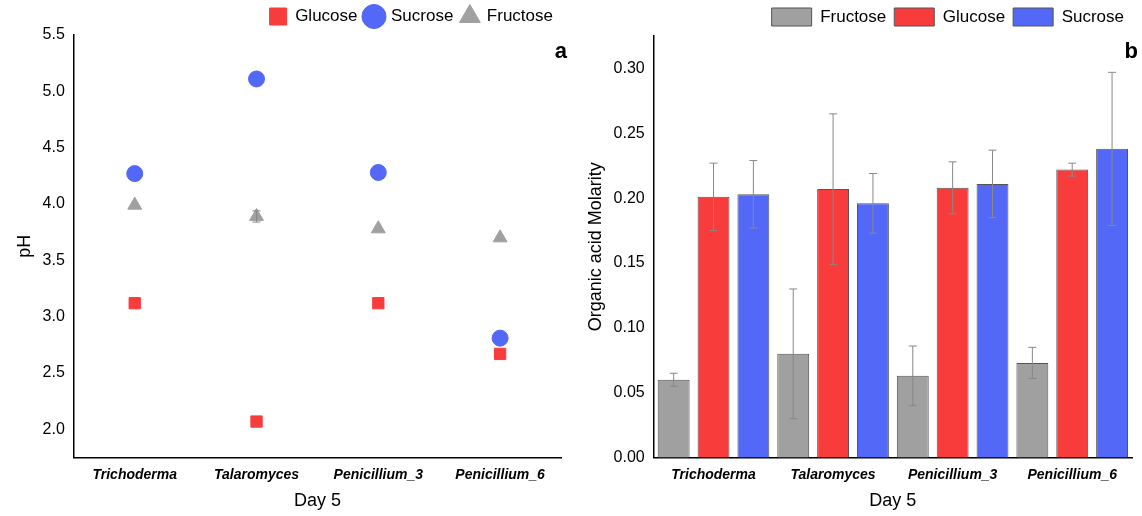 This screenshot has width=1142, height=516. I want to click on y-tick-label: 0.30, so click(629, 67).